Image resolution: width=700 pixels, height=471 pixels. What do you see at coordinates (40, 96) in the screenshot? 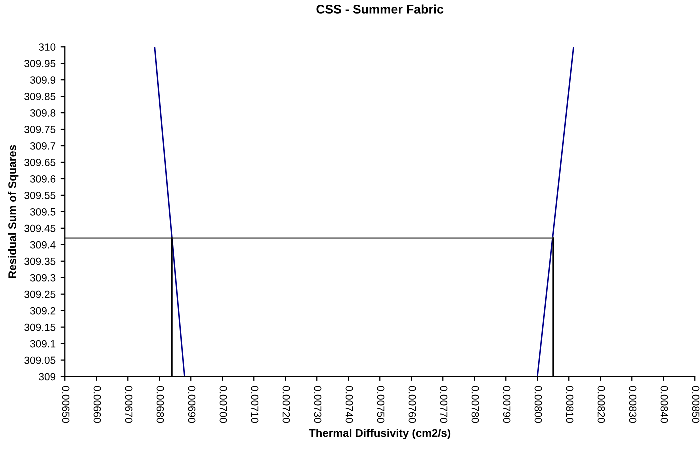
I see `y-tick-label: 309.85` at bounding box center [40, 96].